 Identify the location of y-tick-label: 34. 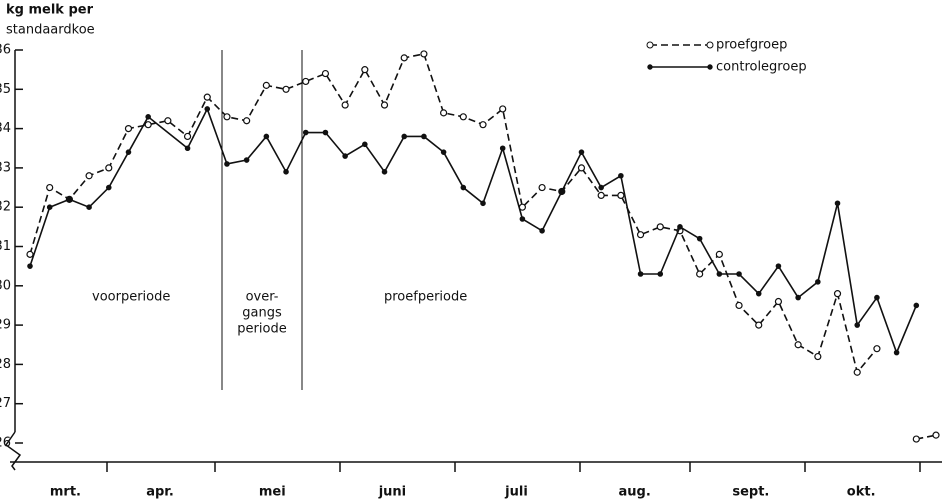
(5, 128).